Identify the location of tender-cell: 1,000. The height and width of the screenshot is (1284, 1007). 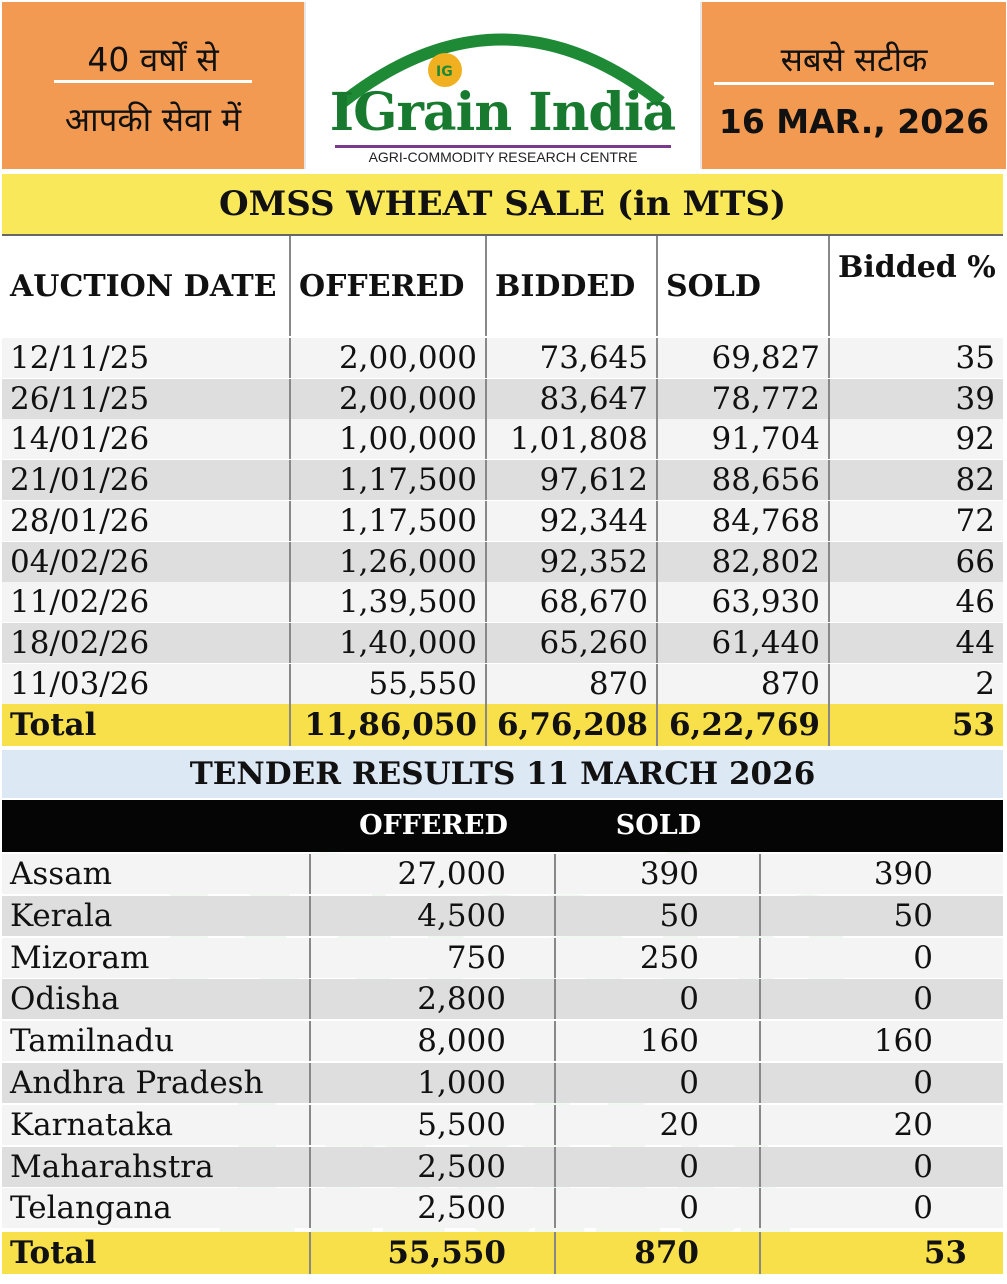
(433, 1083).